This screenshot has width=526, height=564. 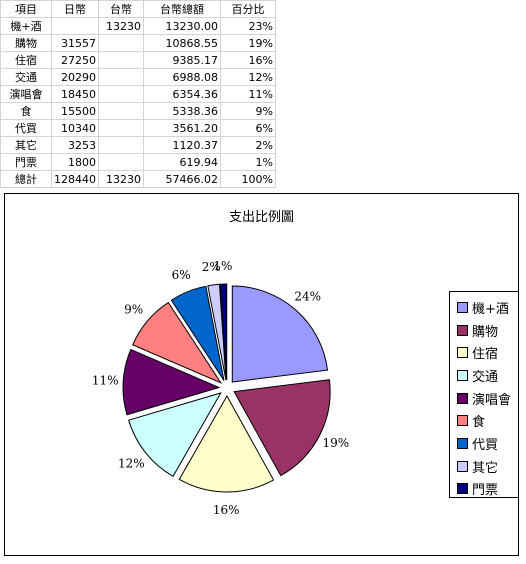 What do you see at coordinates (261, 217) in the screenshot?
I see `chart-title: 支出比例圖` at bounding box center [261, 217].